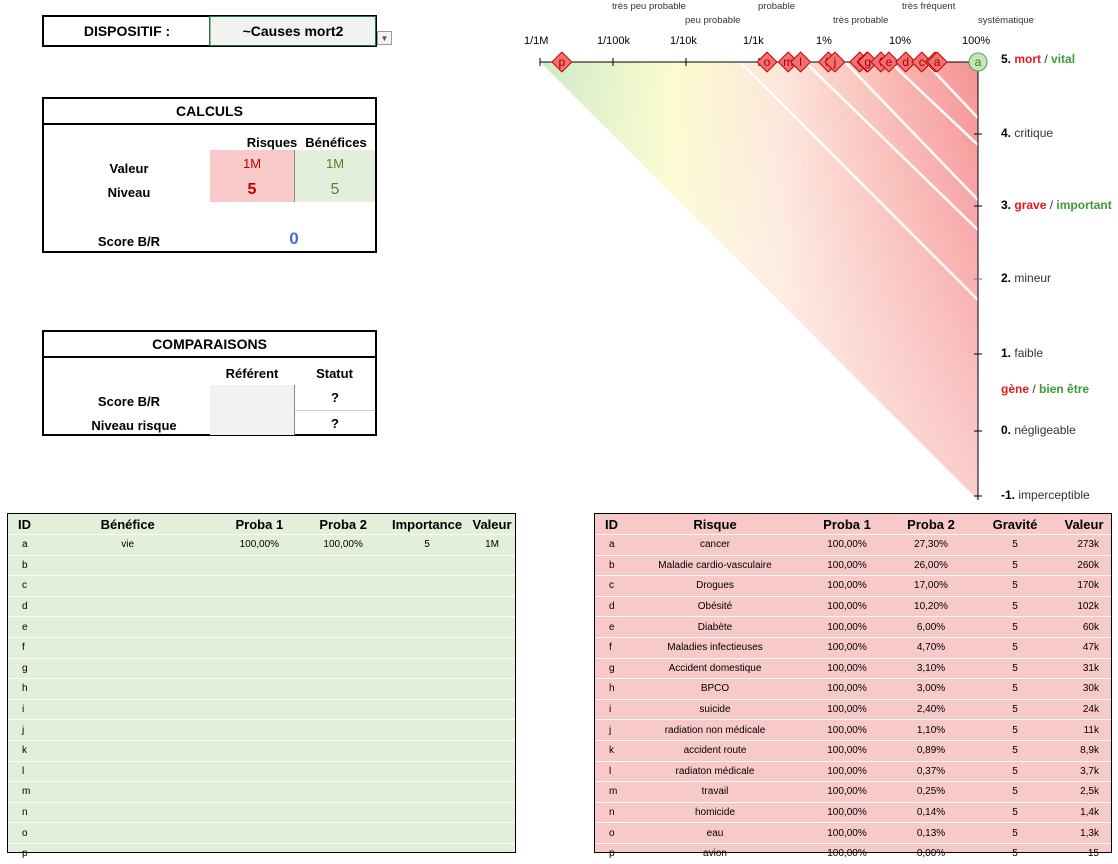 The height and width of the screenshot is (864, 1118). What do you see at coordinates (261, 545) in the screenshot?
I see `table-row: a vie 100,00% 100,00% 5 1M` at bounding box center [261, 545].